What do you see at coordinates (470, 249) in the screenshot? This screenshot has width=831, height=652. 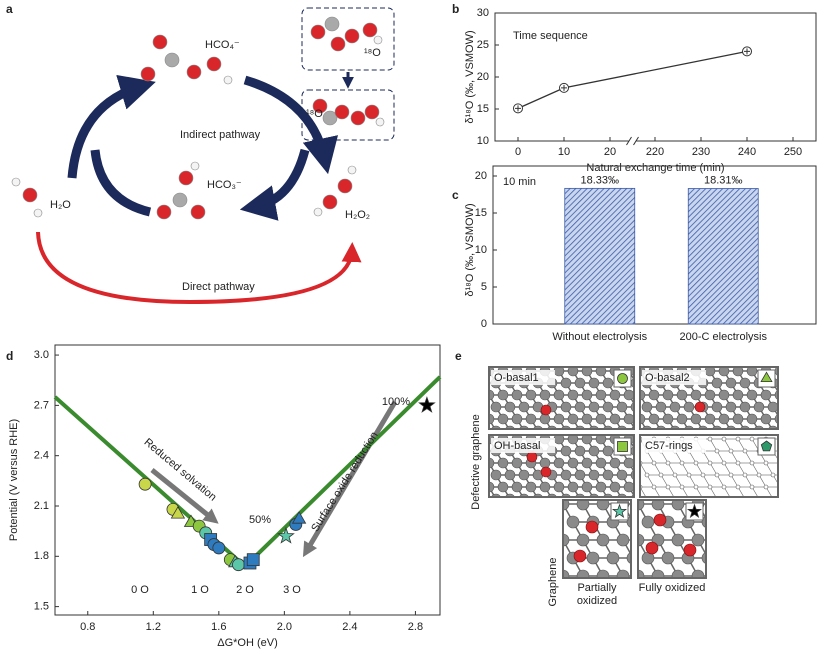 I see `y-axis-label: δ¹⁸O (‰, VSMOW)` at bounding box center [470, 249].